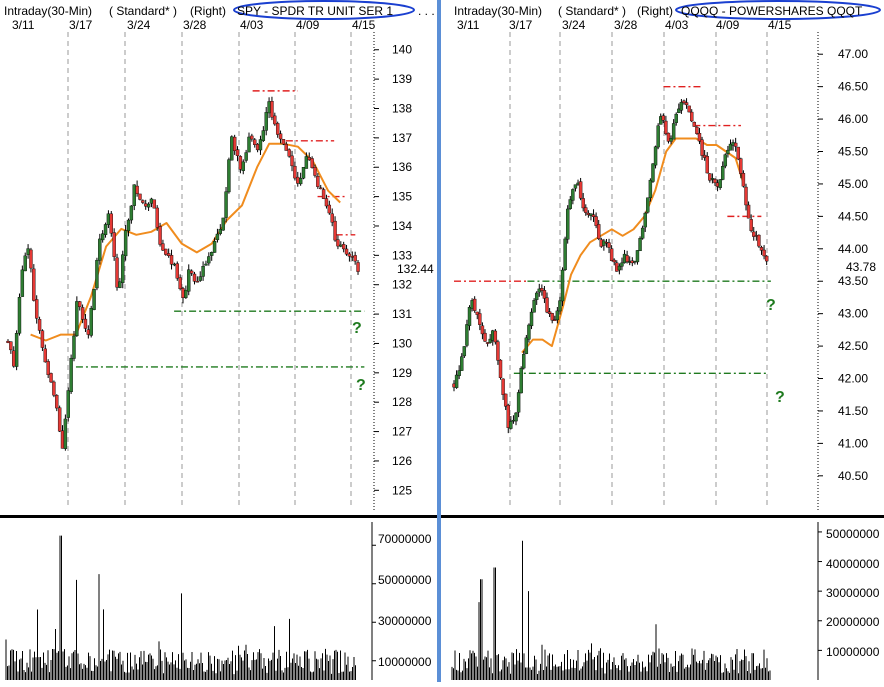 The height and width of the screenshot is (687, 884). Describe the element at coordinates (819, 601) in the screenshot. I see `qqqq-volume-axis` at that location.